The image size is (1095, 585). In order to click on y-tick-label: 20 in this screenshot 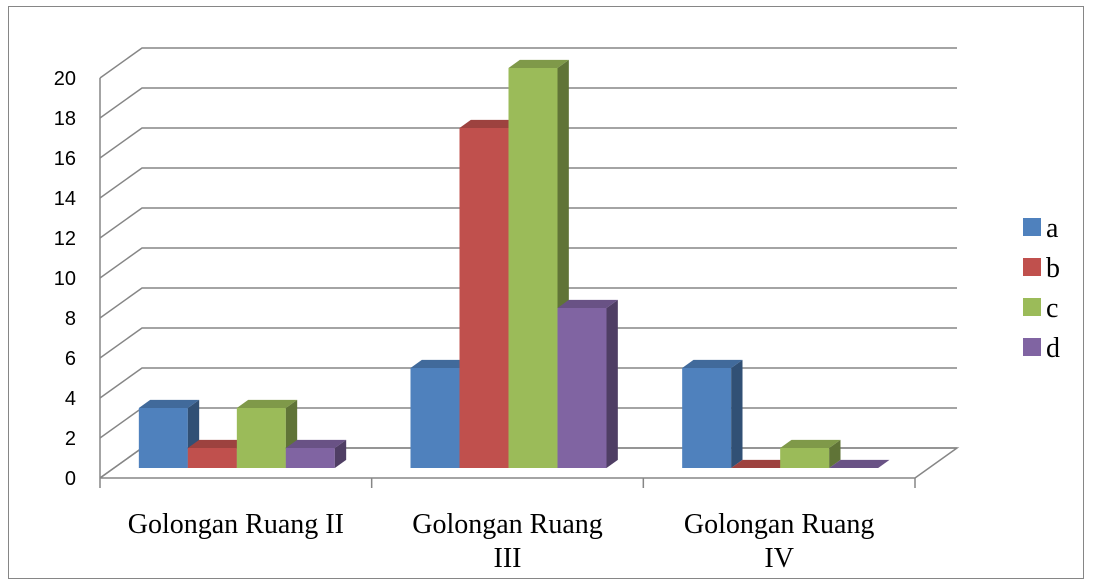, I will do `click(65, 79)`.